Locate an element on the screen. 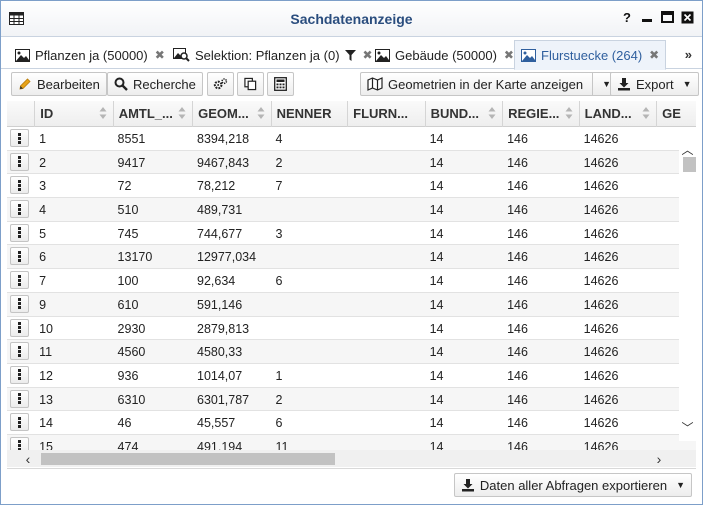 Image resolution: width=703 pixels, height=505 pixels. edit-button: Bearbeiten is located at coordinates (59, 84).